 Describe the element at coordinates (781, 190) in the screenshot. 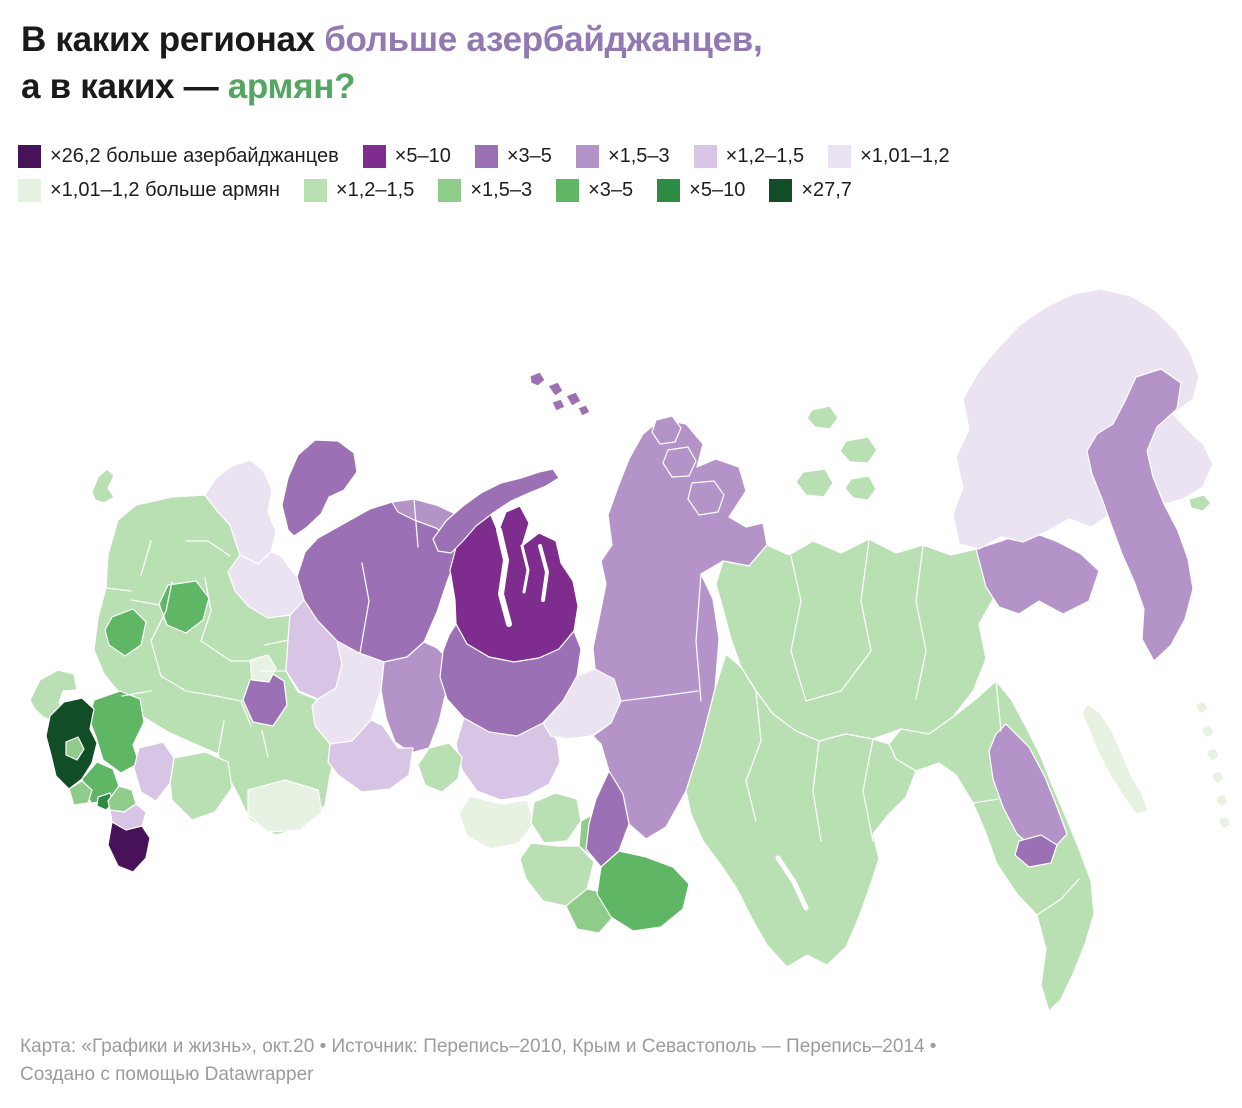

I see `legend-swatch-g6` at that location.